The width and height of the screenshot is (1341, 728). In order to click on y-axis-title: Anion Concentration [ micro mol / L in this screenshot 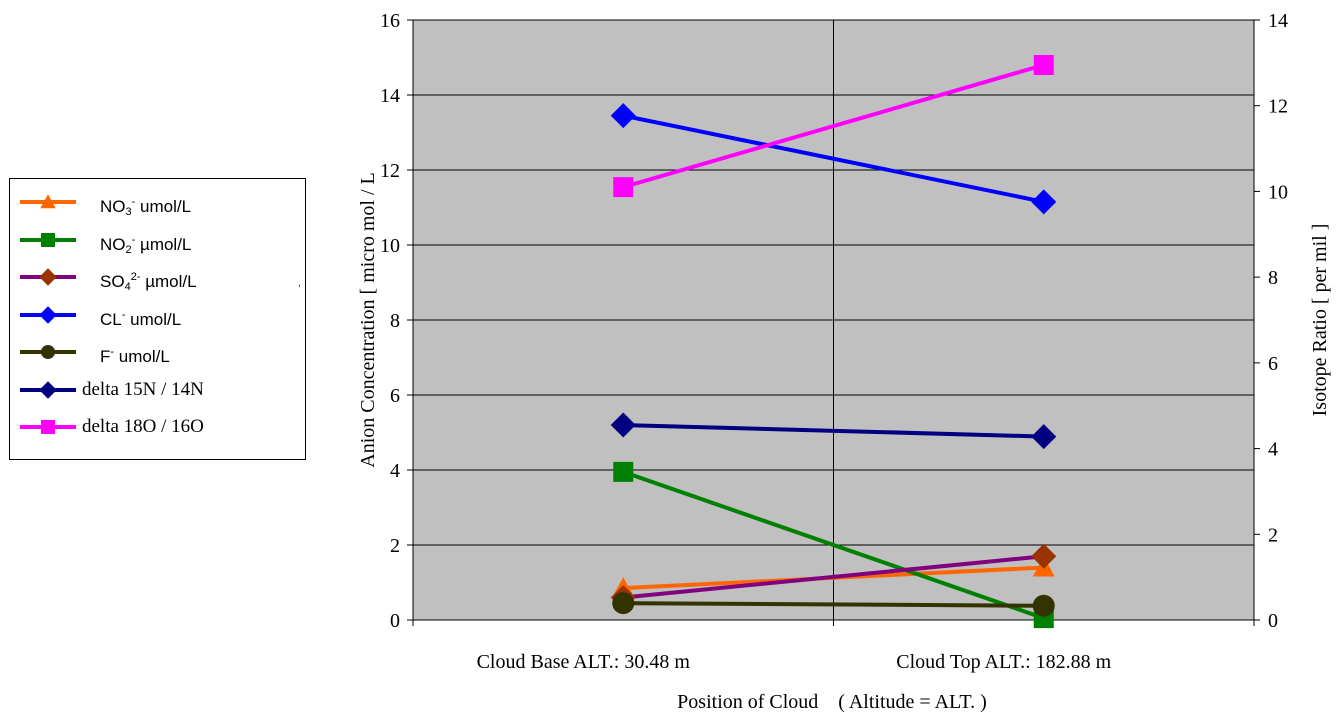, I will do `click(368, 320)`.